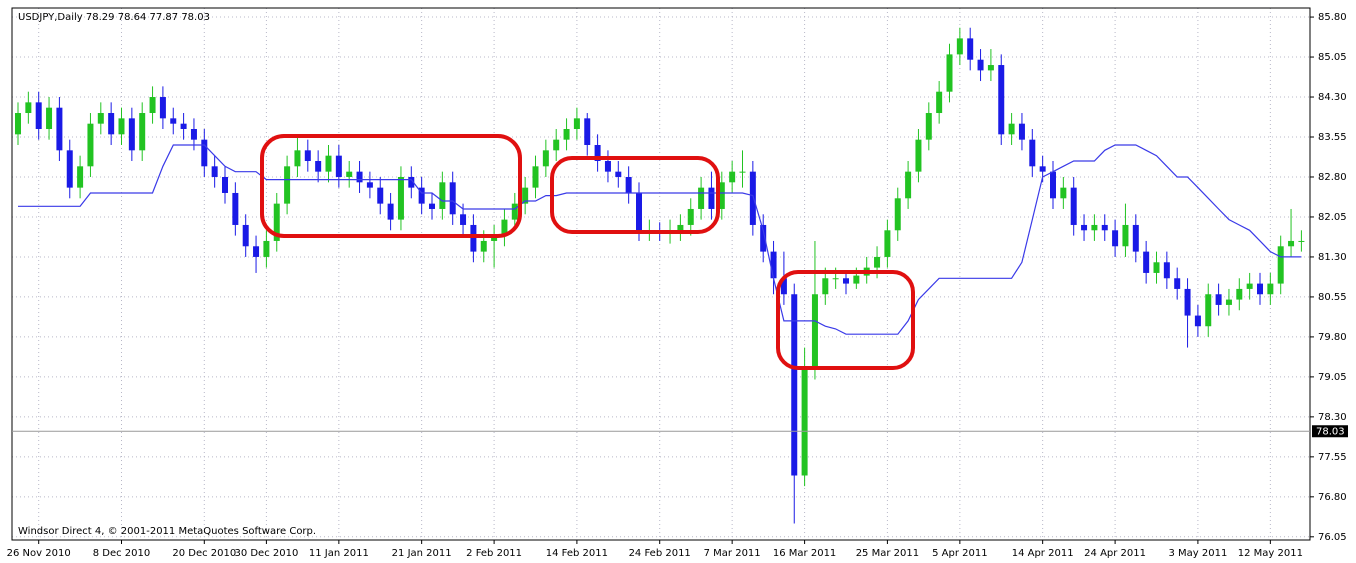 This screenshot has width=1356, height=563. I want to click on last-price-box, so click(1330, 431).